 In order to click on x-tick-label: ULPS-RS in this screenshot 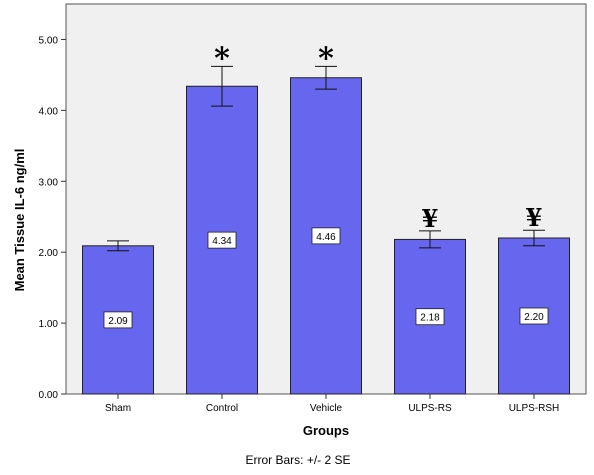, I will do `click(430, 408)`.